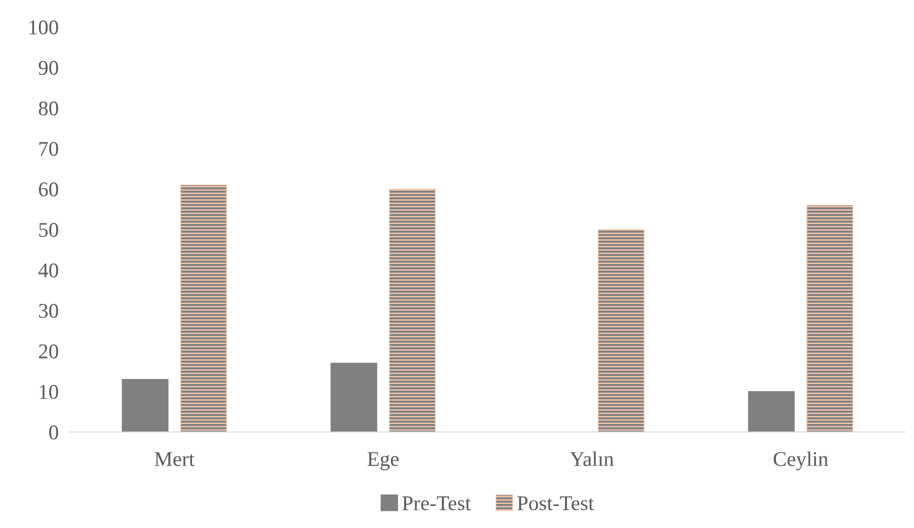  Describe the element at coordinates (436, 503) in the screenshot. I see `legend-label: Pre-Test` at that location.